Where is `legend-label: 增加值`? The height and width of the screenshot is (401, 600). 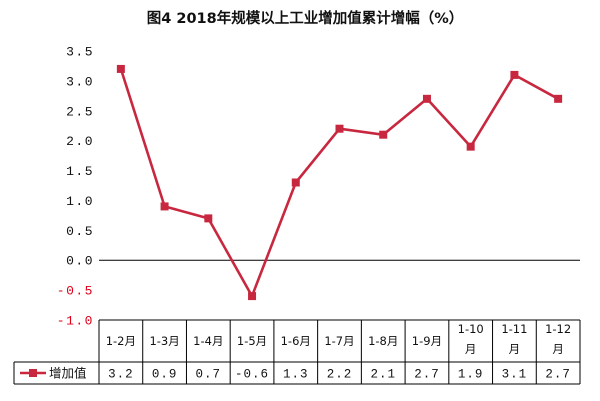
legend-label: 增加值 is located at coordinates (68, 373).